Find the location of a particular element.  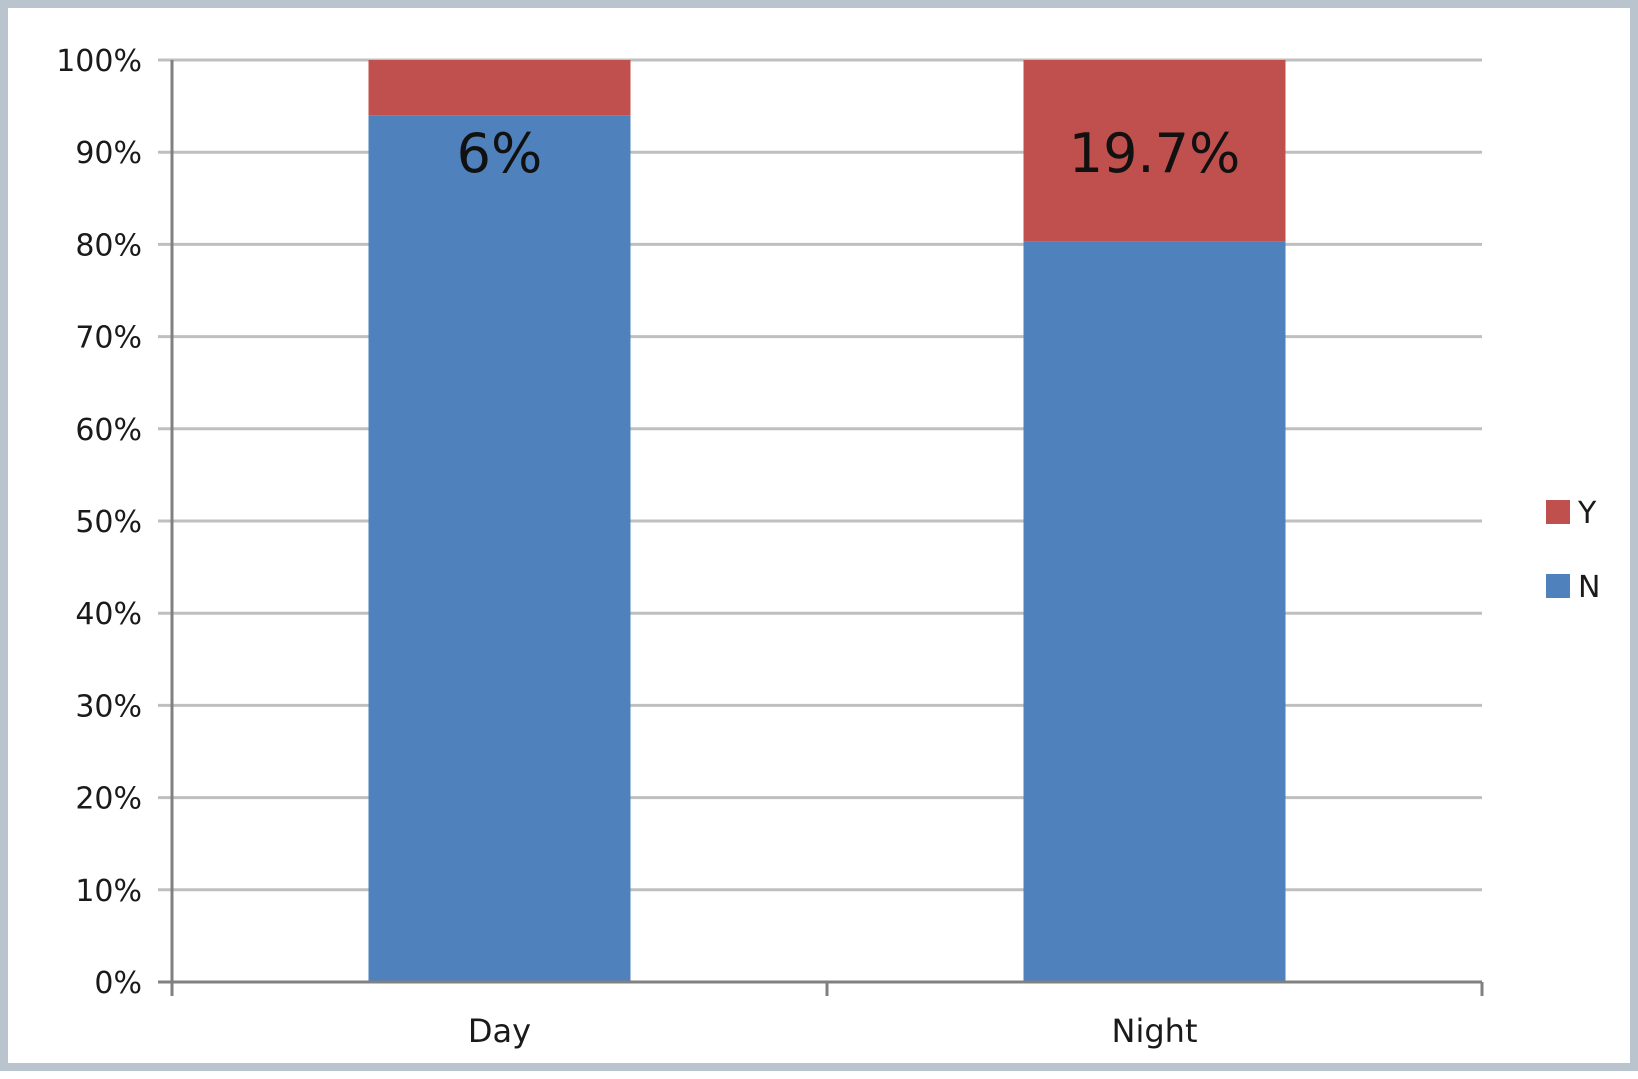

y-axis-ticks: 0% 10% 20% 30% 40% 50% 60% 70% 80% 90% 100% is located at coordinates (99, 522).